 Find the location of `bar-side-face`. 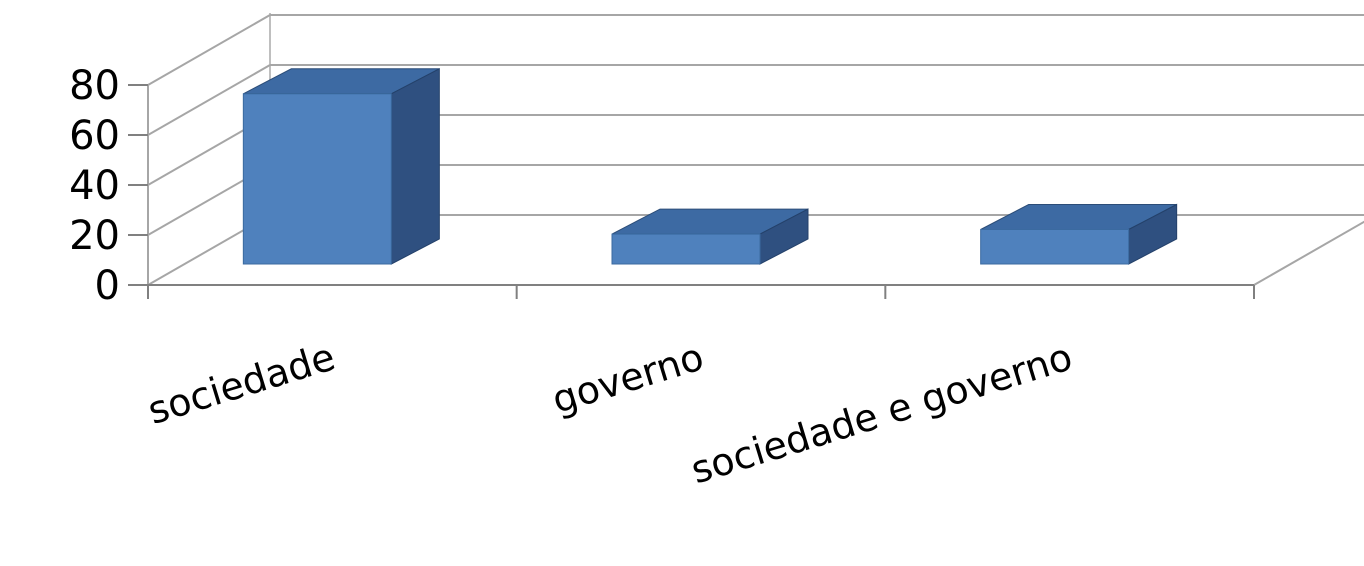

bar-side-face is located at coordinates (415, 166).